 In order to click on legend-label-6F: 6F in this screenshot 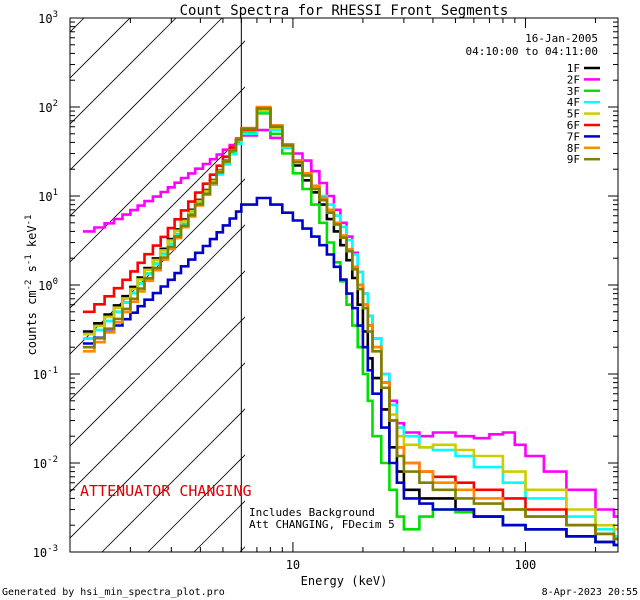, I will do `click(573, 125)`.